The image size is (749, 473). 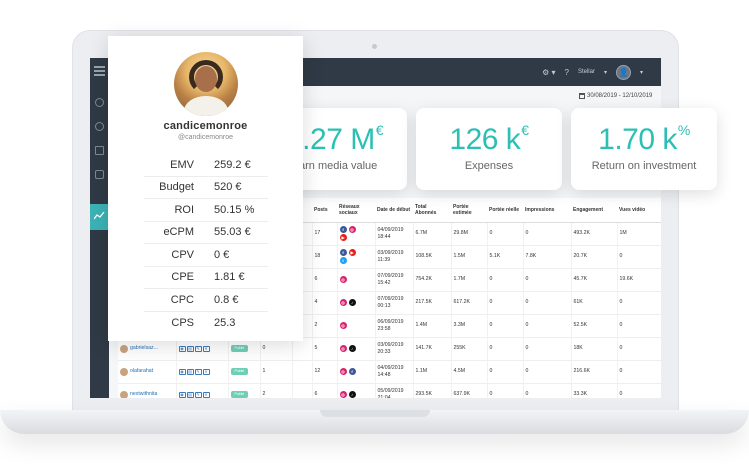 What do you see at coordinates (144, 394) in the screenshot?
I see `influencer-name: nextwithnita` at bounding box center [144, 394].